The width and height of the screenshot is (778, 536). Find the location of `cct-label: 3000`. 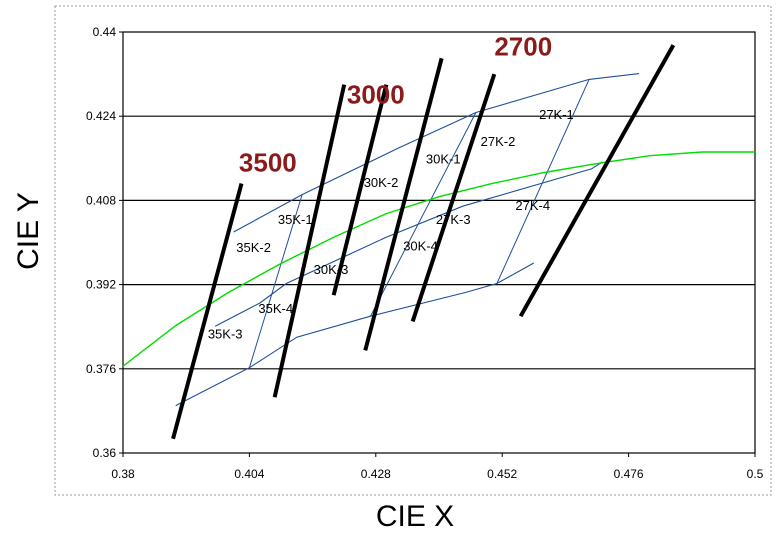

cct-label: 3000 is located at coordinates (376, 95).